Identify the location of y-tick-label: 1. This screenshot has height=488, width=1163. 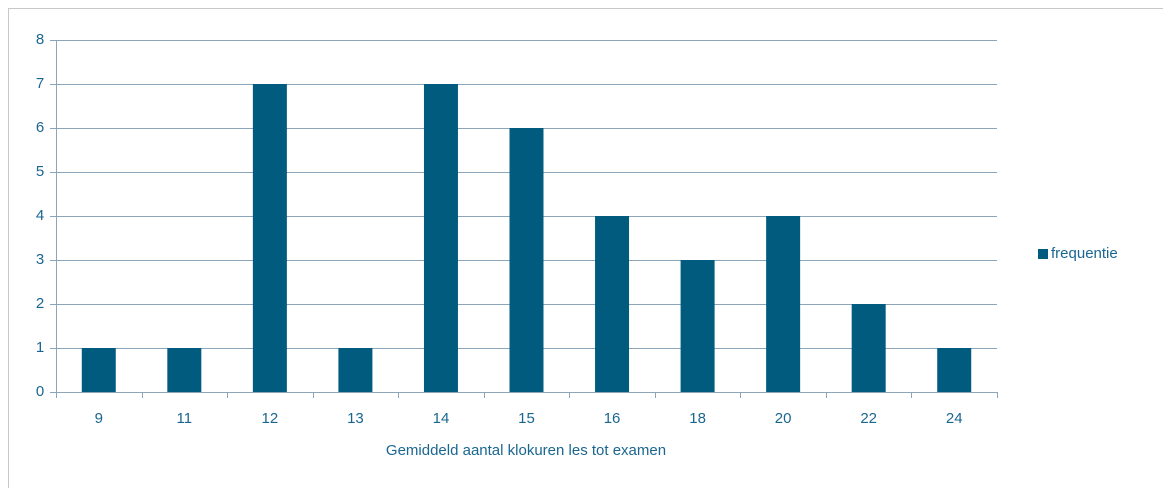
(40, 347).